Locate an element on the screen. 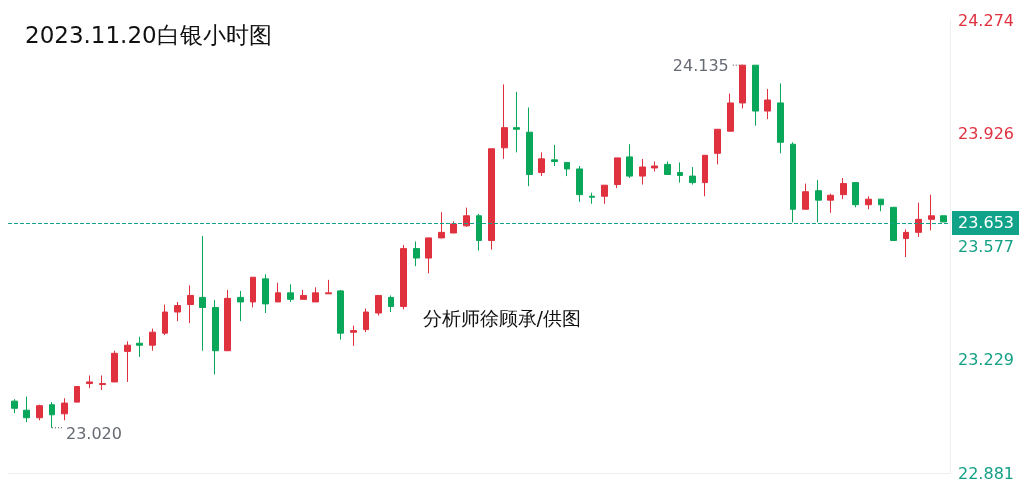  annotation: 24.135 is located at coordinates (700, 65).